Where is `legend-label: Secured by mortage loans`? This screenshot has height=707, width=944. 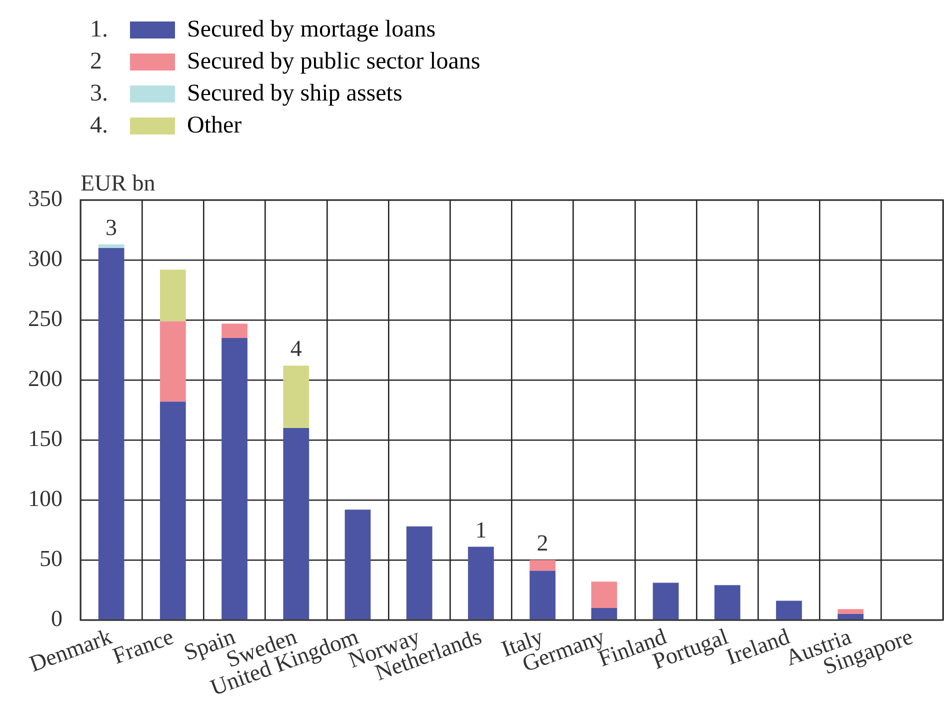
legend-label: Secured by mortage loans is located at coordinates (311, 29).